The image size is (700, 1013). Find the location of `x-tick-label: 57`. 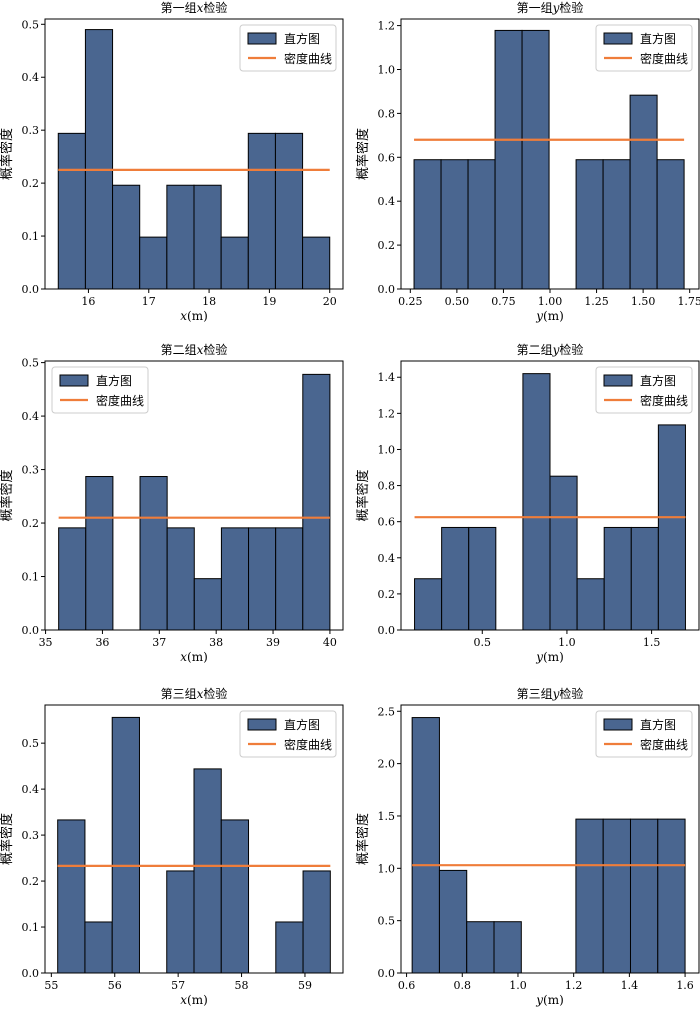

x-tick-label: 57 is located at coordinates (178, 985).